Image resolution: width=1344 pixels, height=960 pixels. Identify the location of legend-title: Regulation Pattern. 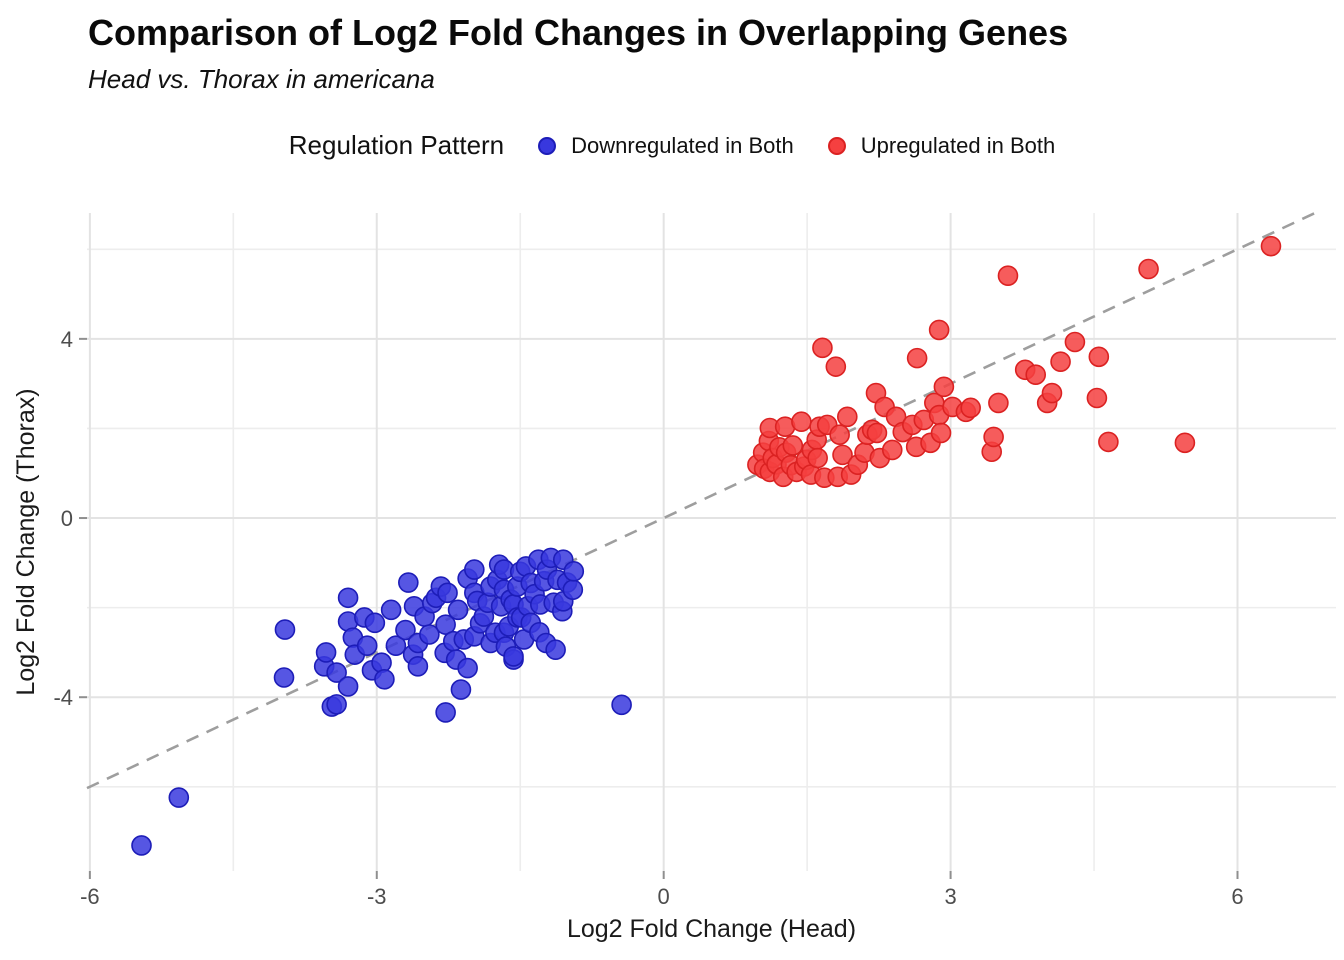
(396, 145).